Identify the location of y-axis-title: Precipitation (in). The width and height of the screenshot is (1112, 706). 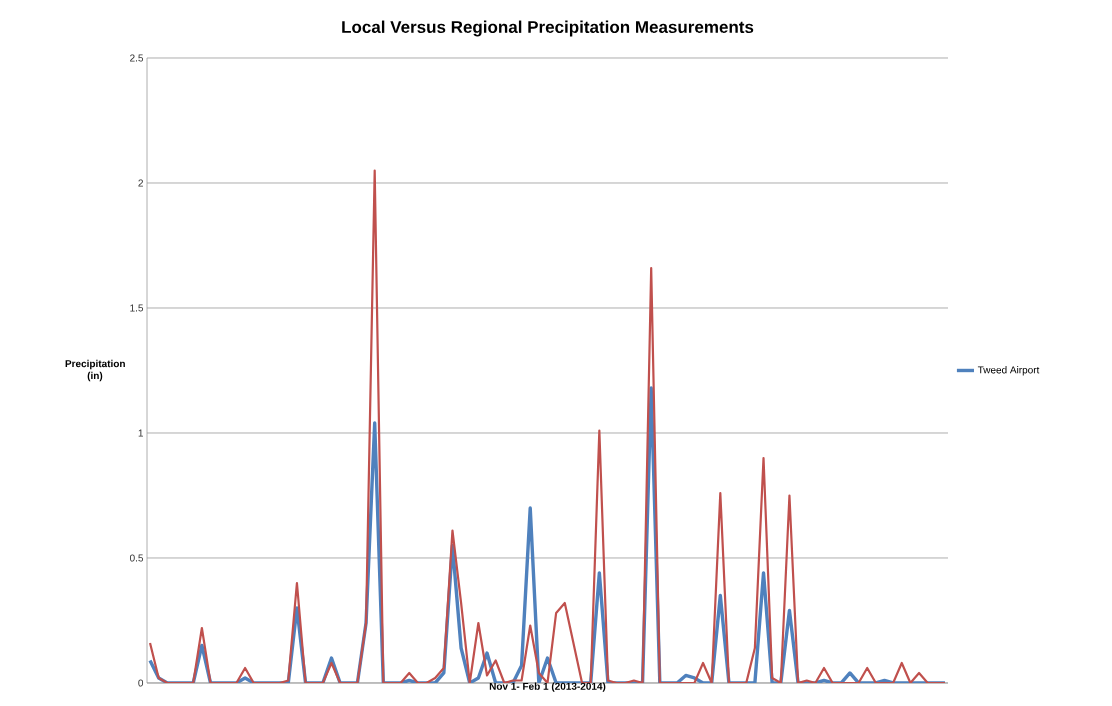
(95, 370).